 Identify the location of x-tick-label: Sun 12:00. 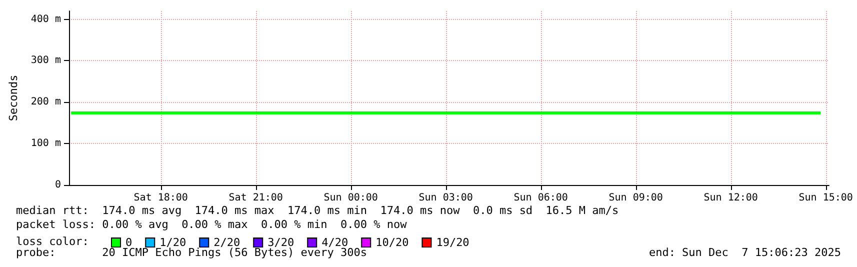
(731, 198).